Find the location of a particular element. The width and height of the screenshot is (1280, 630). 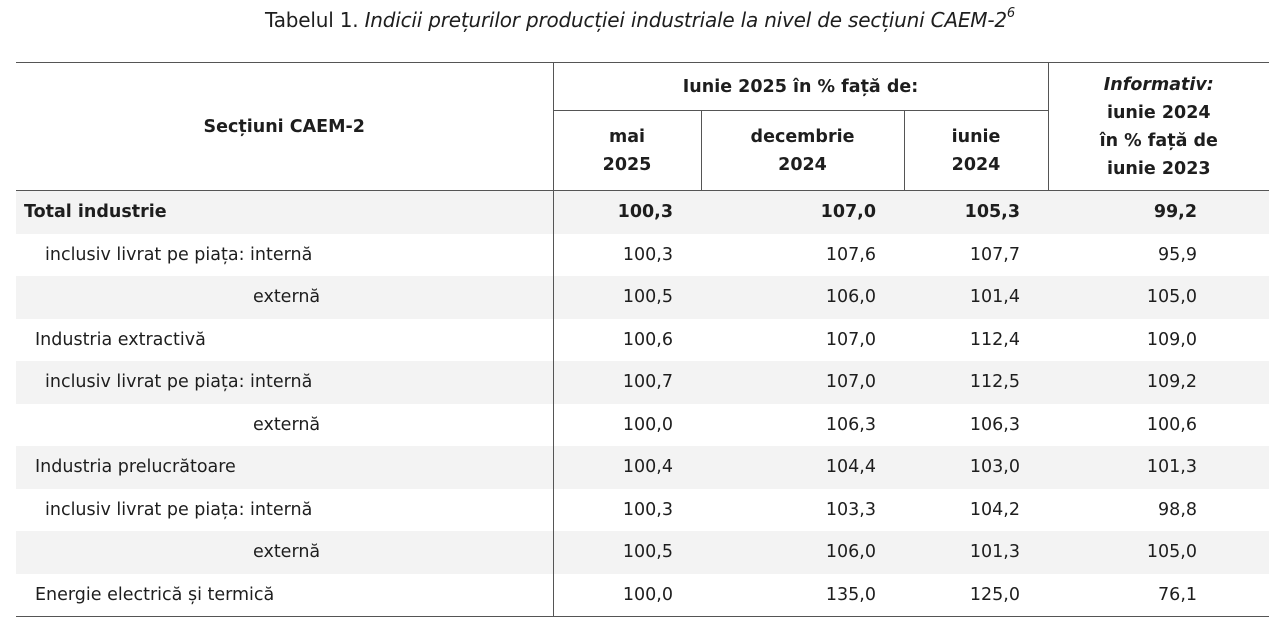

header-col-june: iunie 2024 is located at coordinates (976, 150).